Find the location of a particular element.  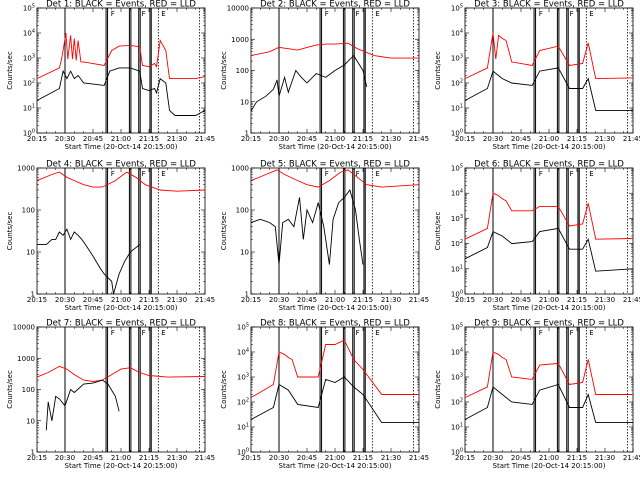

panel-title: Det 8: BLACK = Events, RED = LLD is located at coordinates (335, 324).